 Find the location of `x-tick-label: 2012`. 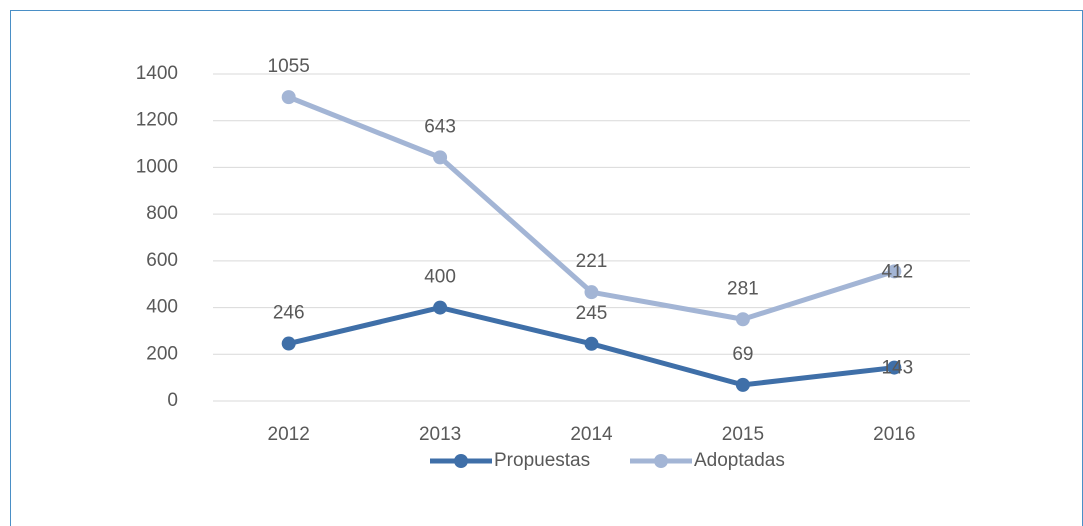

x-tick-label: 2012 is located at coordinates (289, 434).